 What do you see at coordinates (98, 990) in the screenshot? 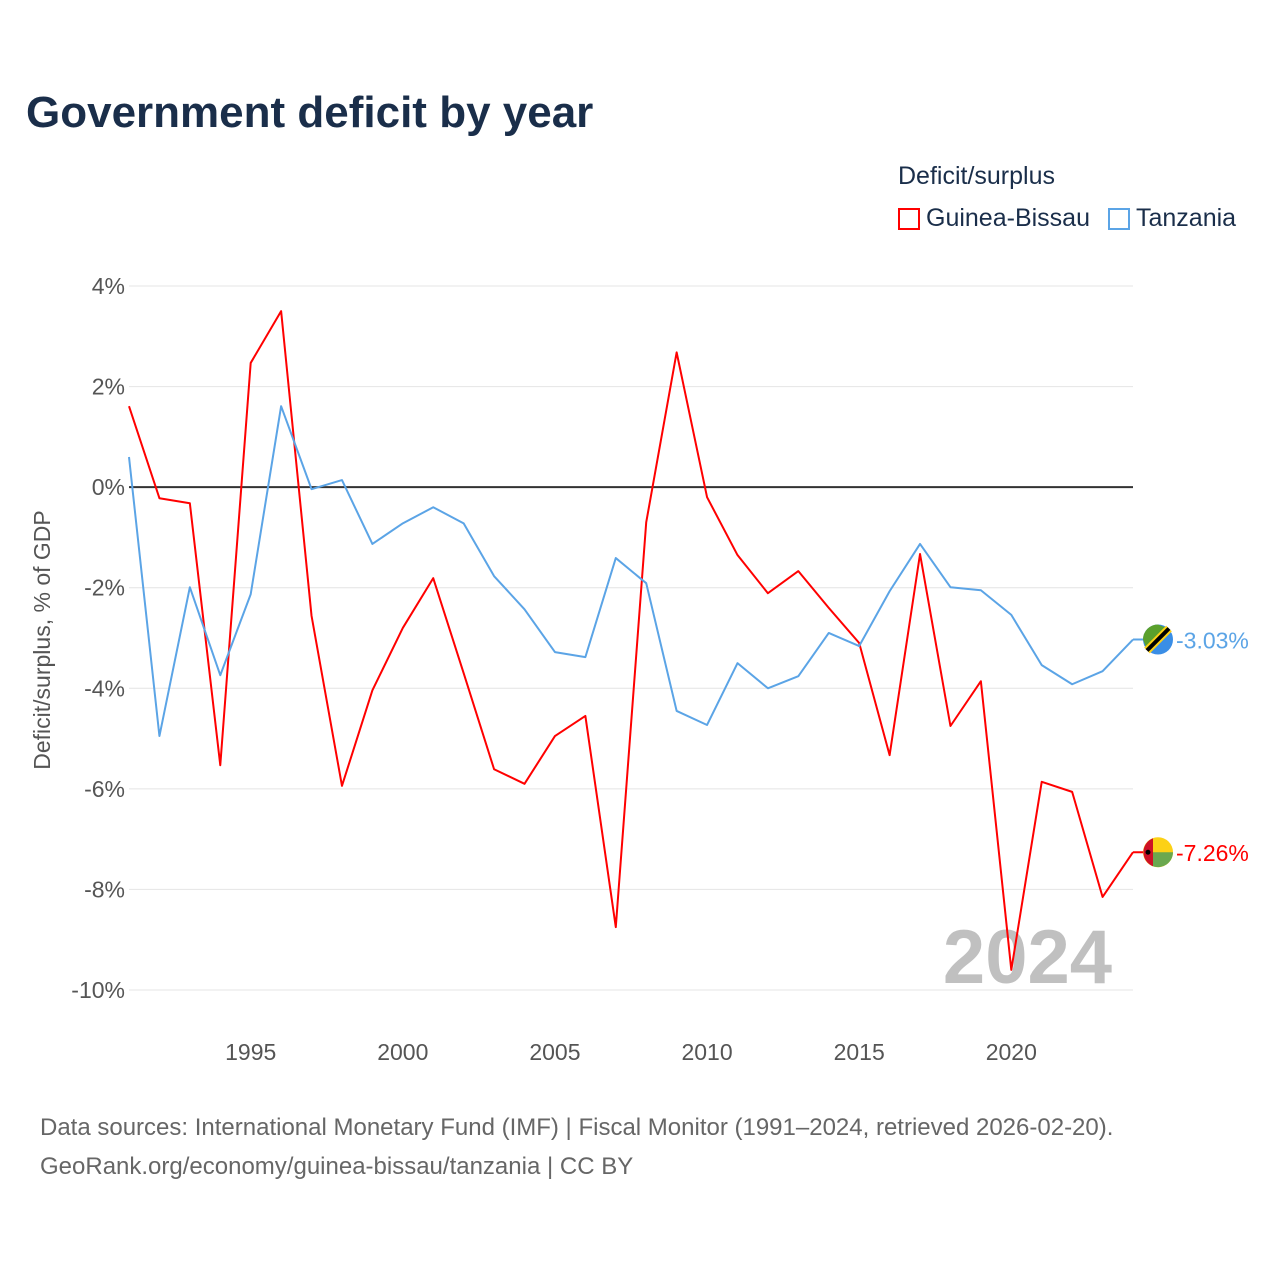
I see `y-tick-label: -10%` at bounding box center [98, 990].